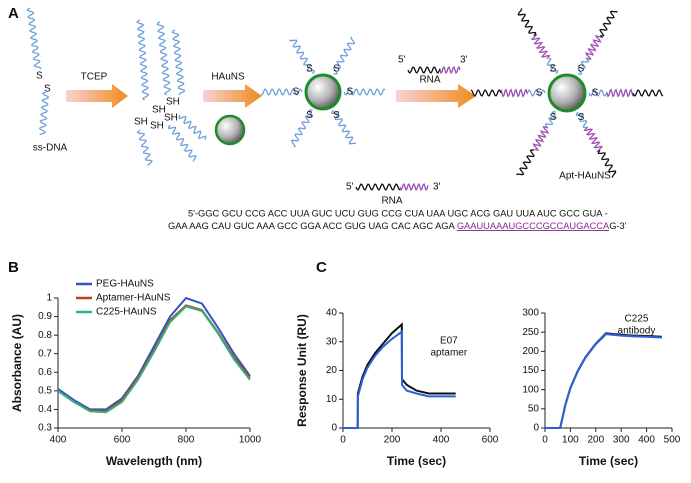  What do you see at coordinates (94, 77) in the screenshot?
I see `reagent-label: TCEP` at bounding box center [94, 77].